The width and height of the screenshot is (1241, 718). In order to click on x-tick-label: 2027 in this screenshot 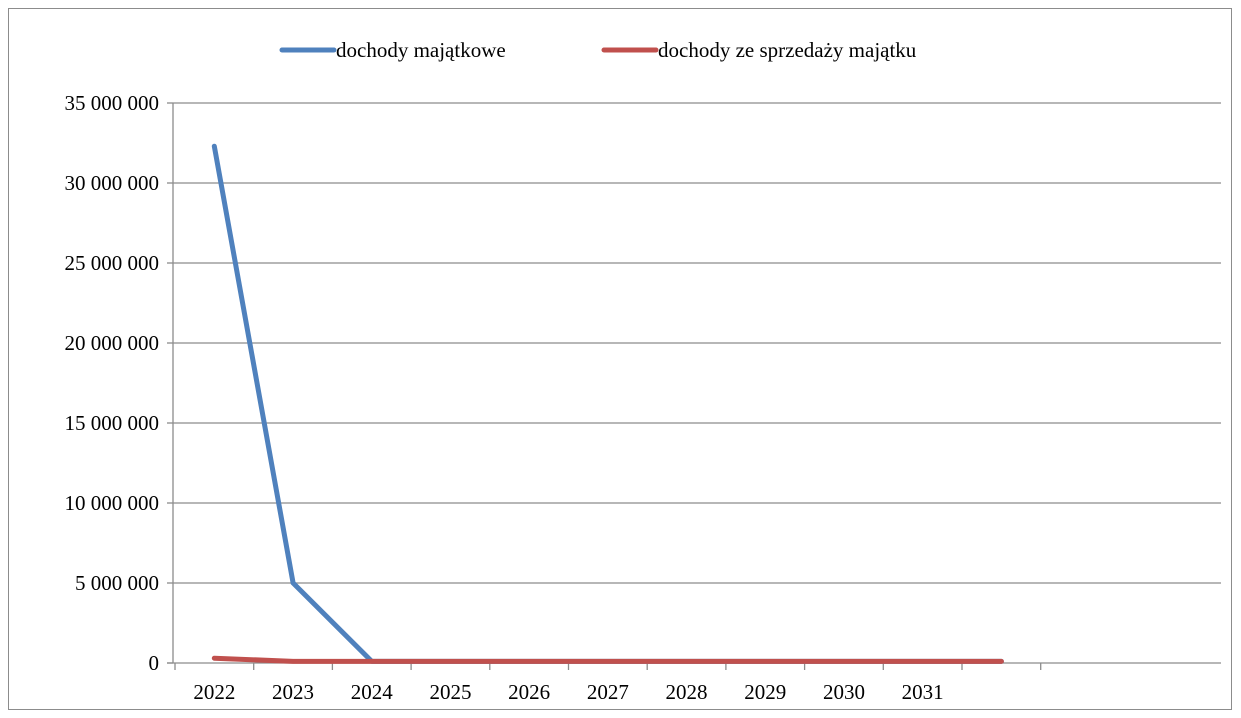, I will do `click(608, 692)`.